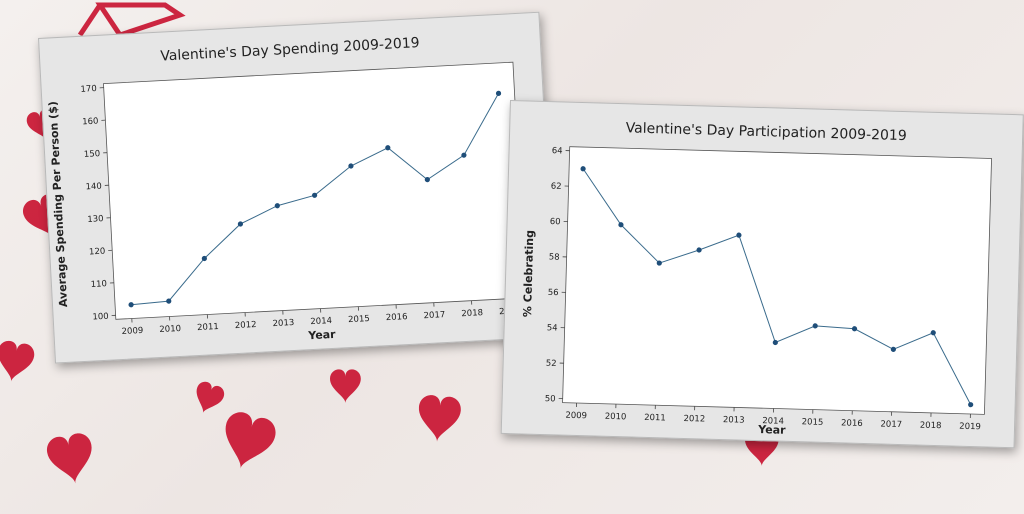  I want to click on participation-x-tick-label: 2011, so click(655, 418).